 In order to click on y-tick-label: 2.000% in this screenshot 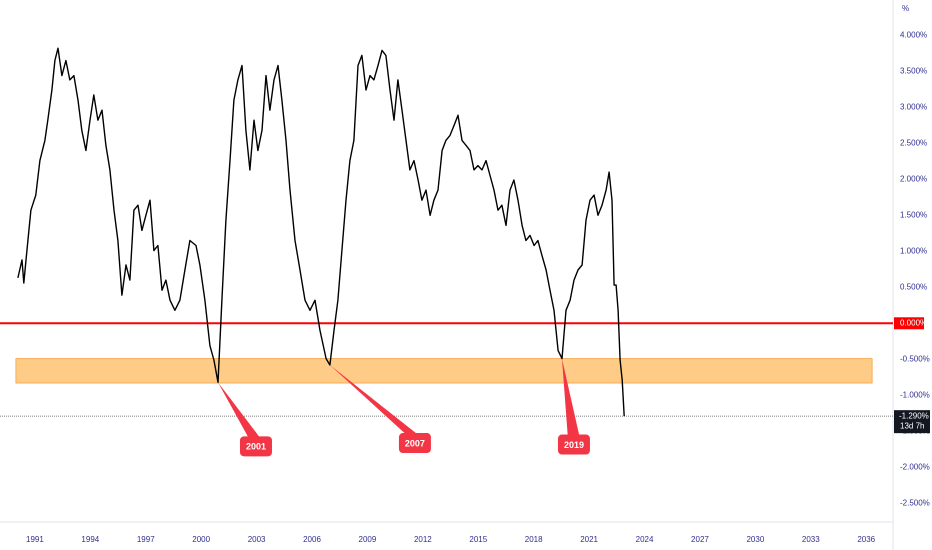, I will do `click(913, 178)`.